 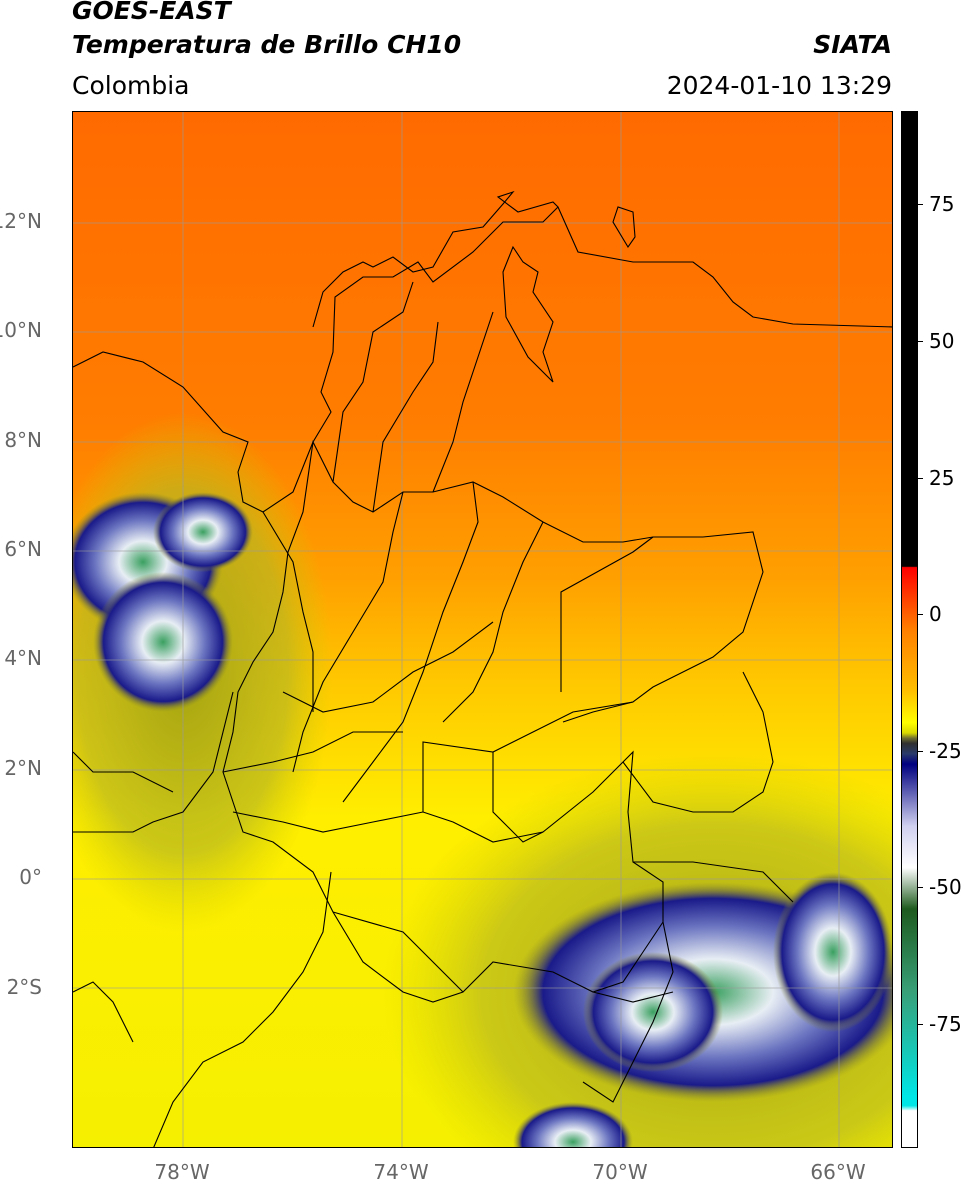 I want to click on cloud-cluster-south, so click(x=573, y=1124).